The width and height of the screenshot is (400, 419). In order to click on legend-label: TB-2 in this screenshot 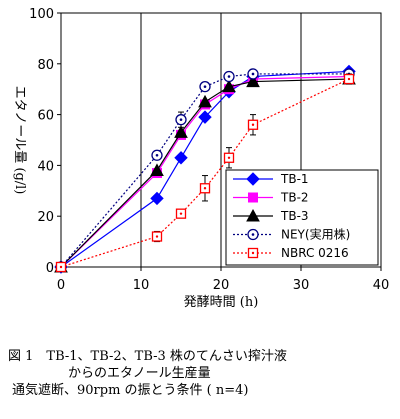, I will do `click(294, 198)`.